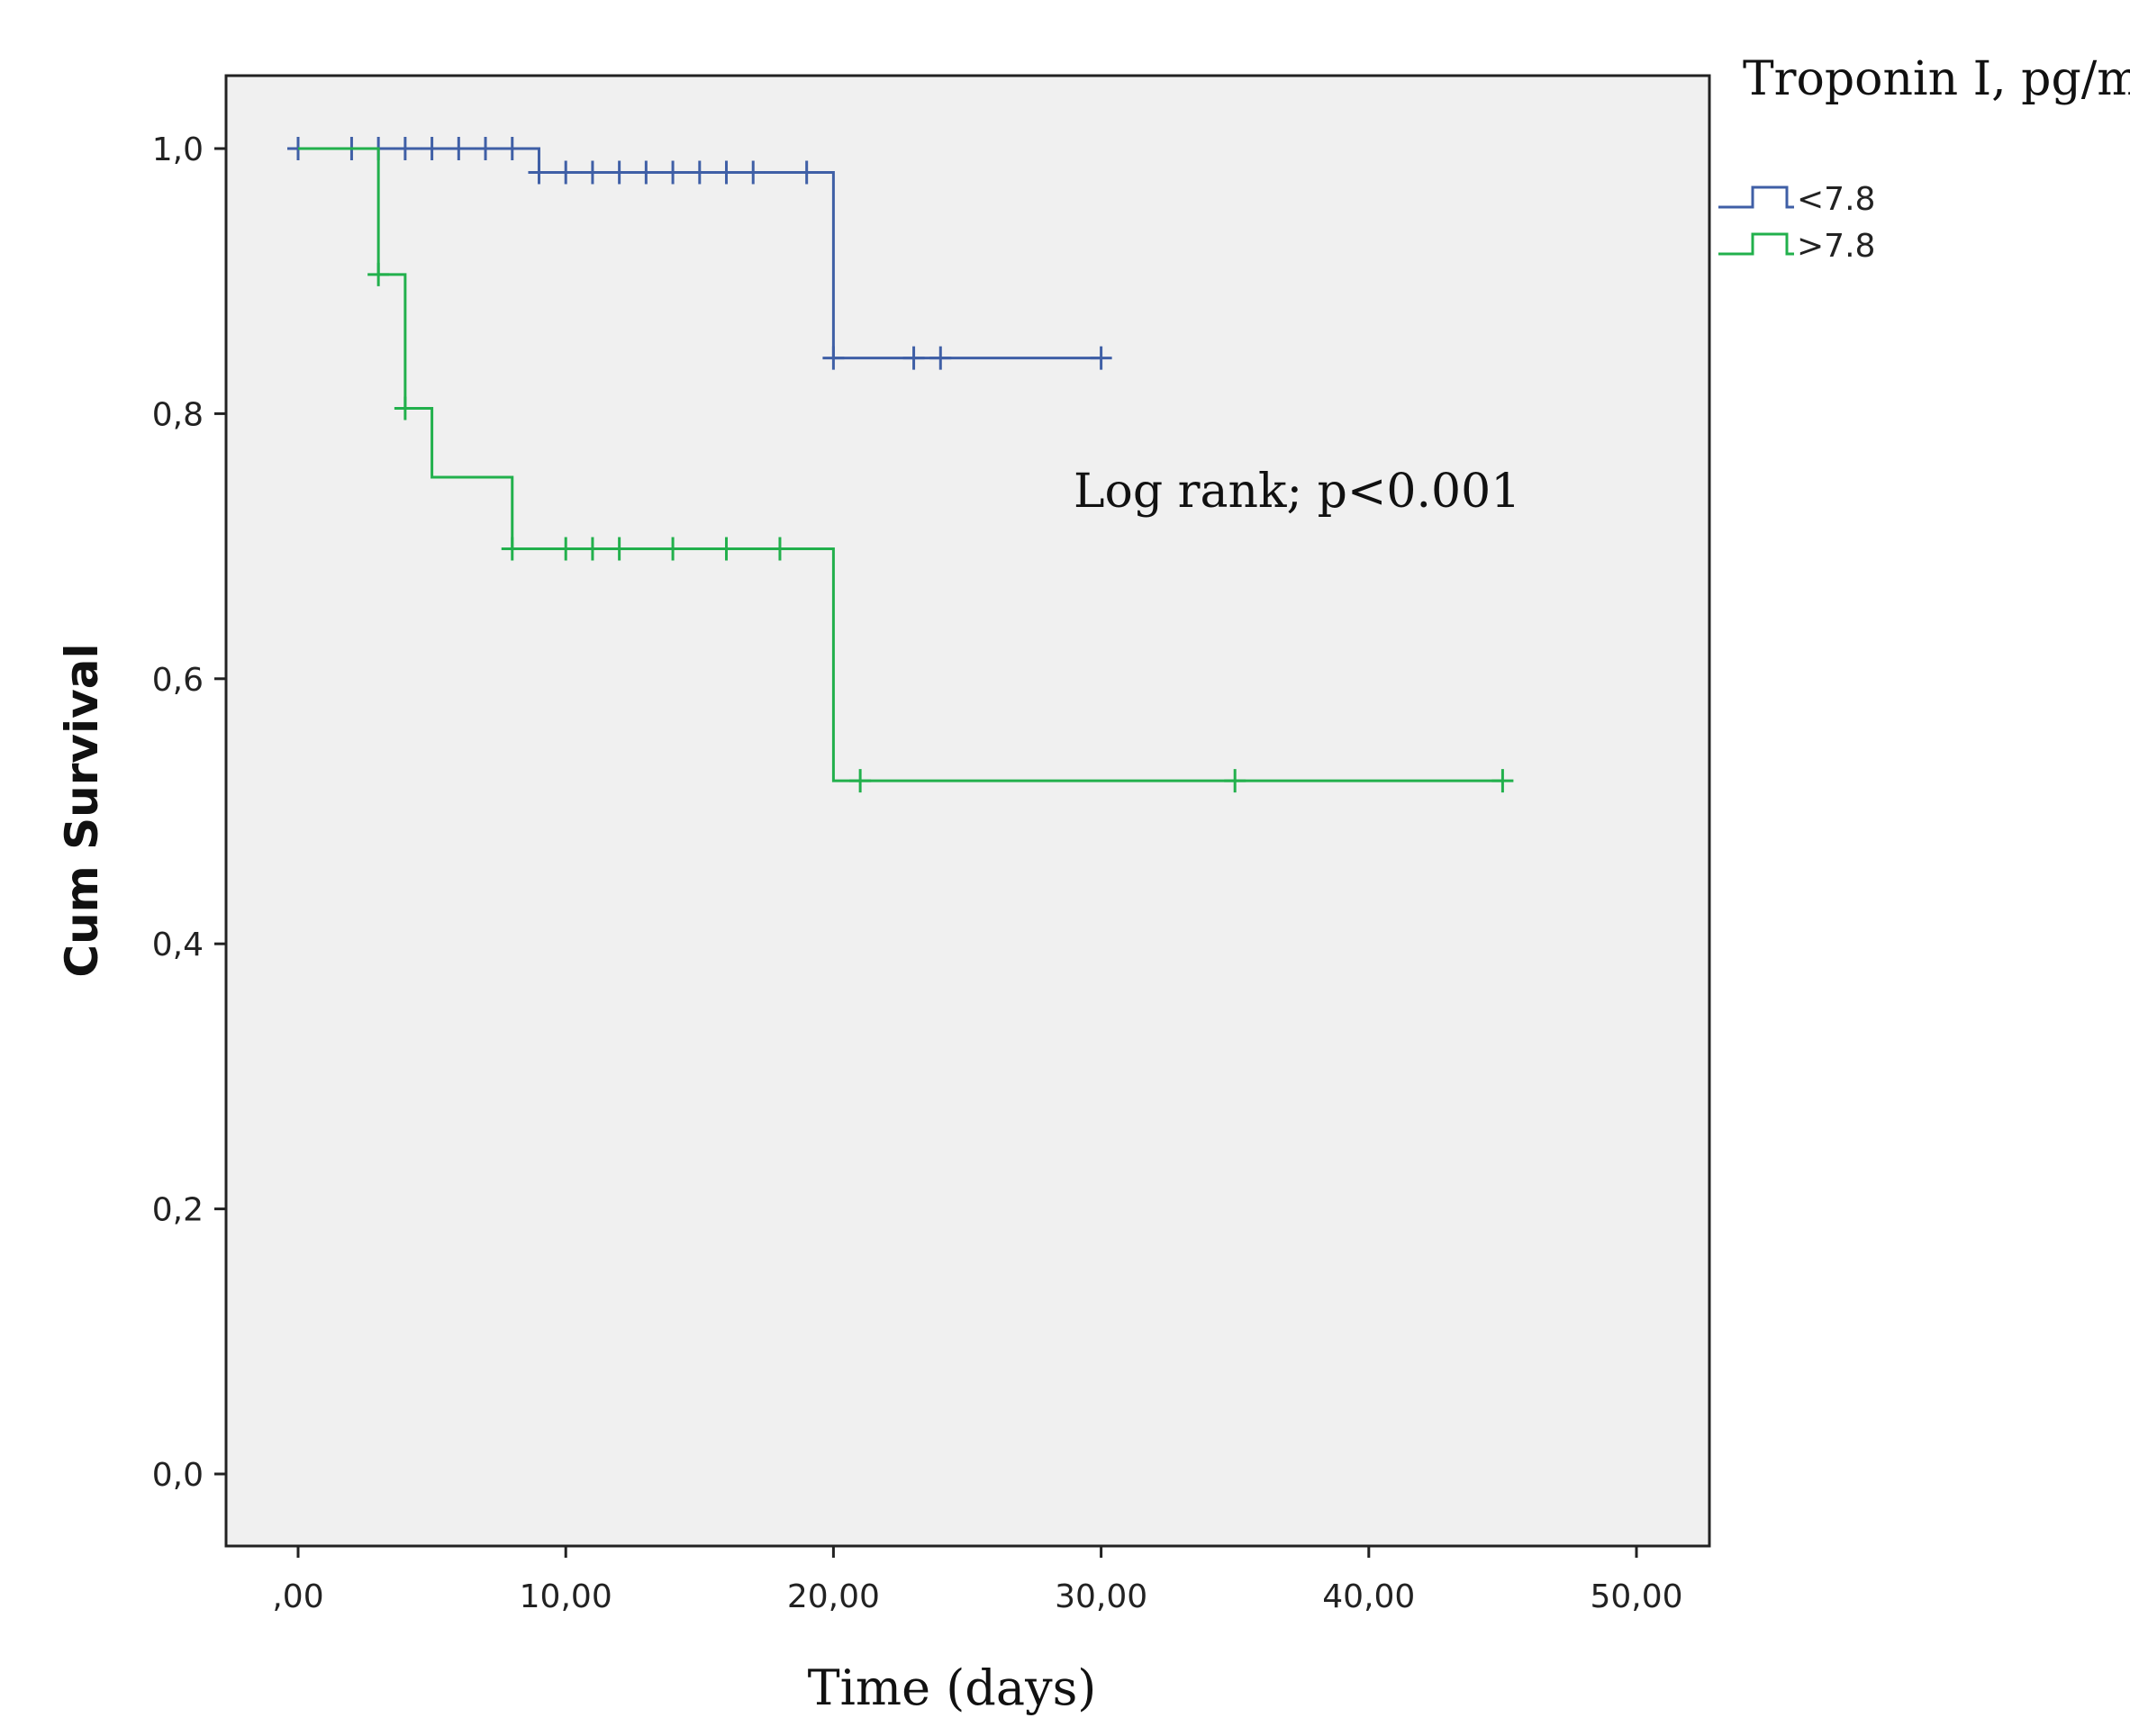  What do you see at coordinates (1836, 246) in the screenshot?
I see `legend-label: >7.8` at bounding box center [1836, 246].